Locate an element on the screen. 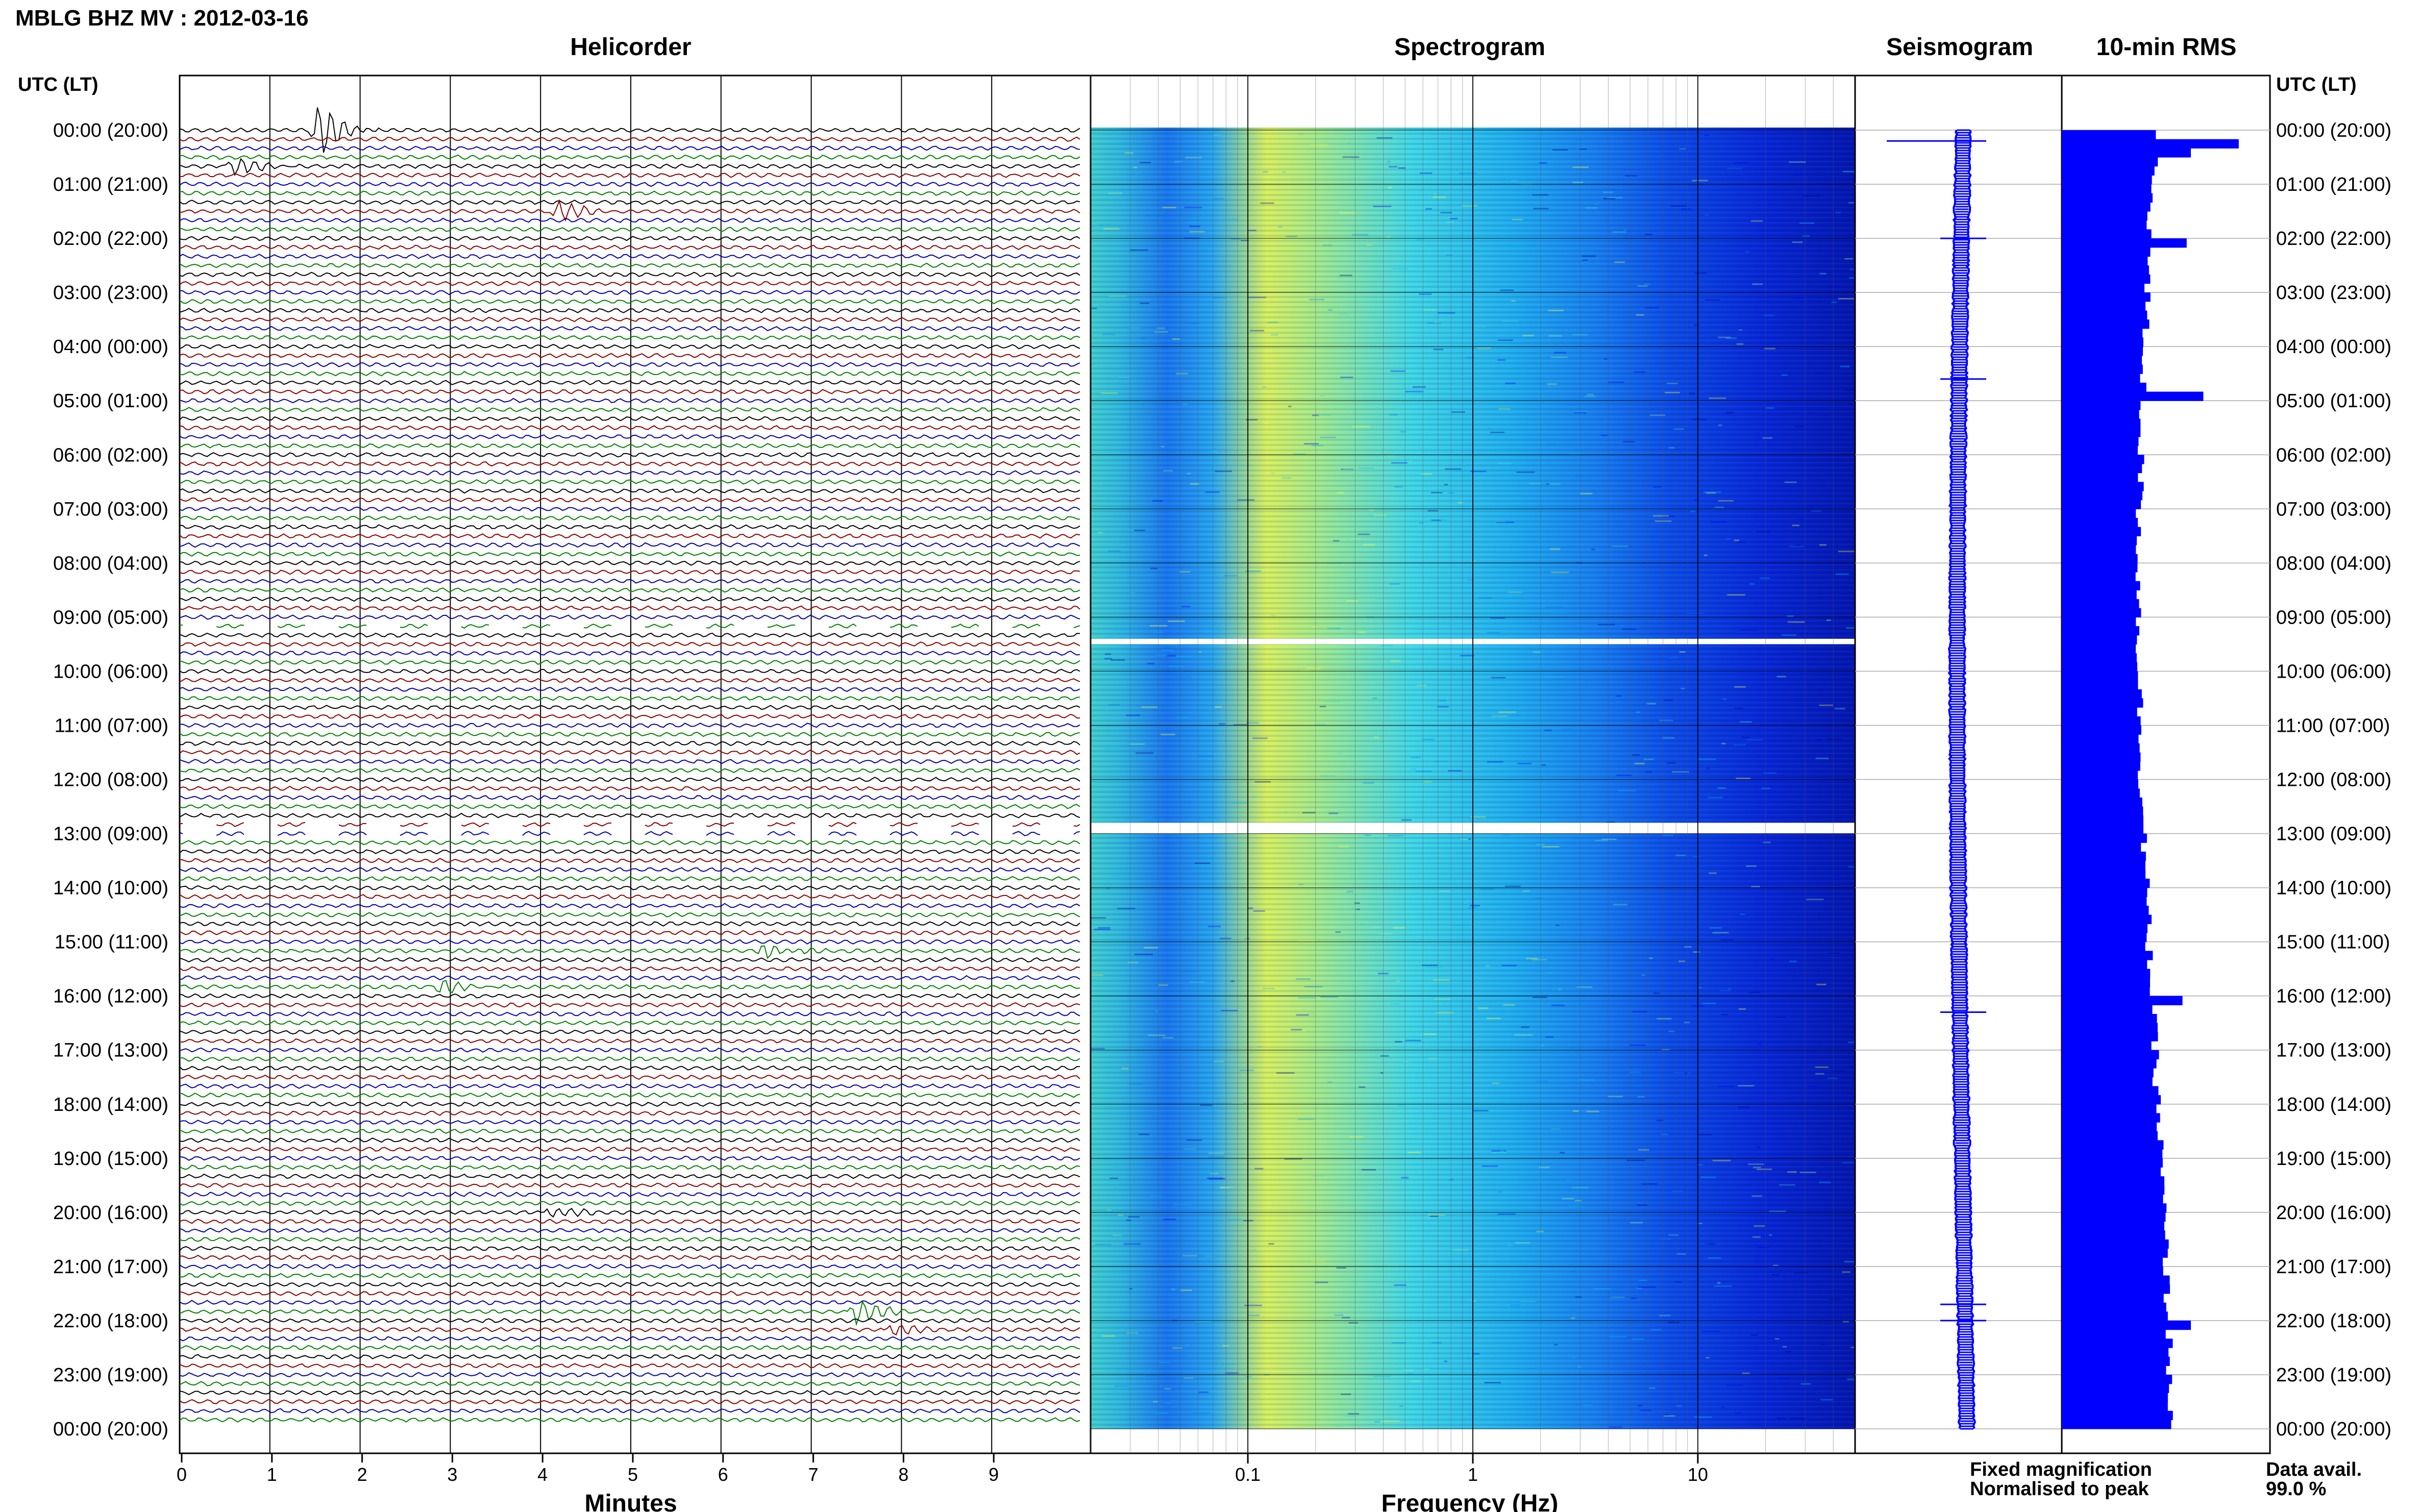  legend-fixed-magnification: Fixed magnification is located at coordinates (2061, 1469).